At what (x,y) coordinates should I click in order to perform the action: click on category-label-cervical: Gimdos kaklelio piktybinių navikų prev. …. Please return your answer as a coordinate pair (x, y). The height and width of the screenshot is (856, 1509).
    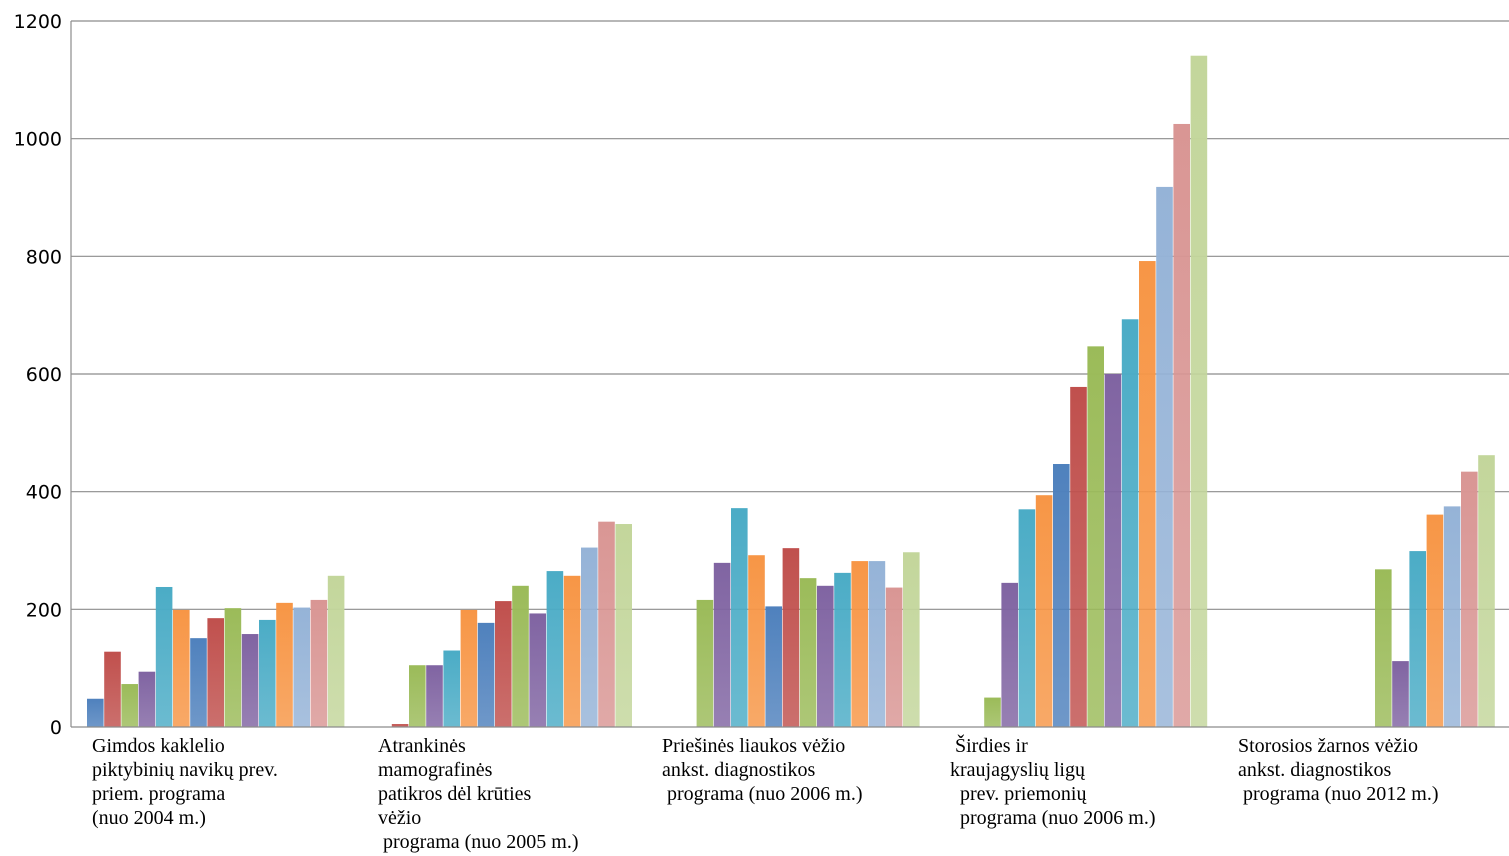
    Looking at the image, I should click on (185, 782).